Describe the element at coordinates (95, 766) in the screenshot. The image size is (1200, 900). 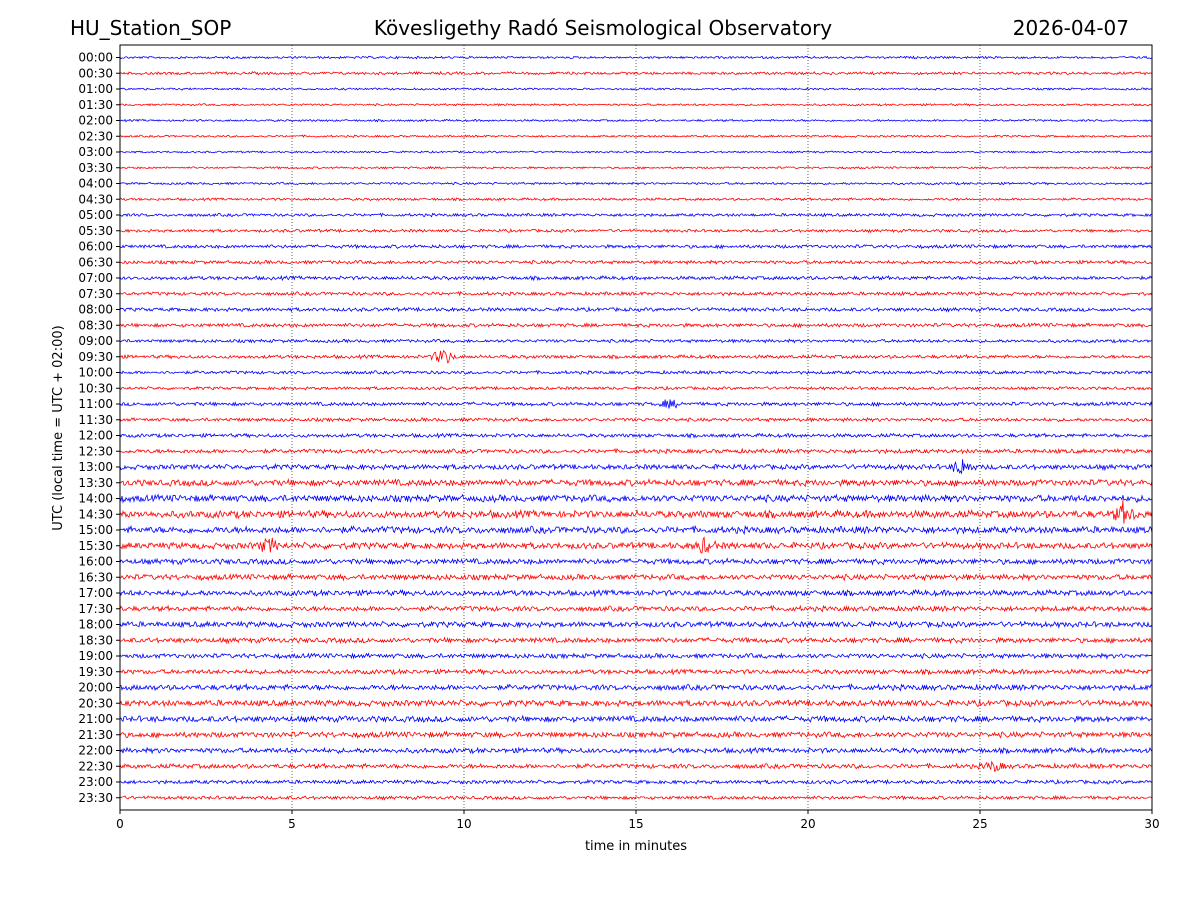
I see `y-tick-label: 22:30` at that location.